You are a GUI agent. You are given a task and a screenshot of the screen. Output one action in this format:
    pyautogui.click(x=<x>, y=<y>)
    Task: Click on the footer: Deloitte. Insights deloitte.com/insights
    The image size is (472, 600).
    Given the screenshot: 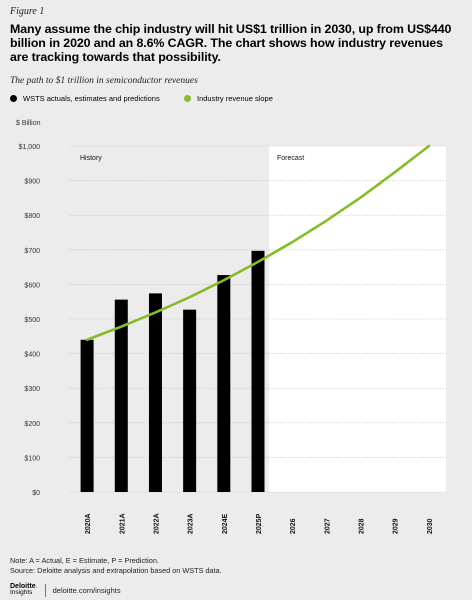 What is the action you would take?
    pyautogui.click(x=65, y=590)
    